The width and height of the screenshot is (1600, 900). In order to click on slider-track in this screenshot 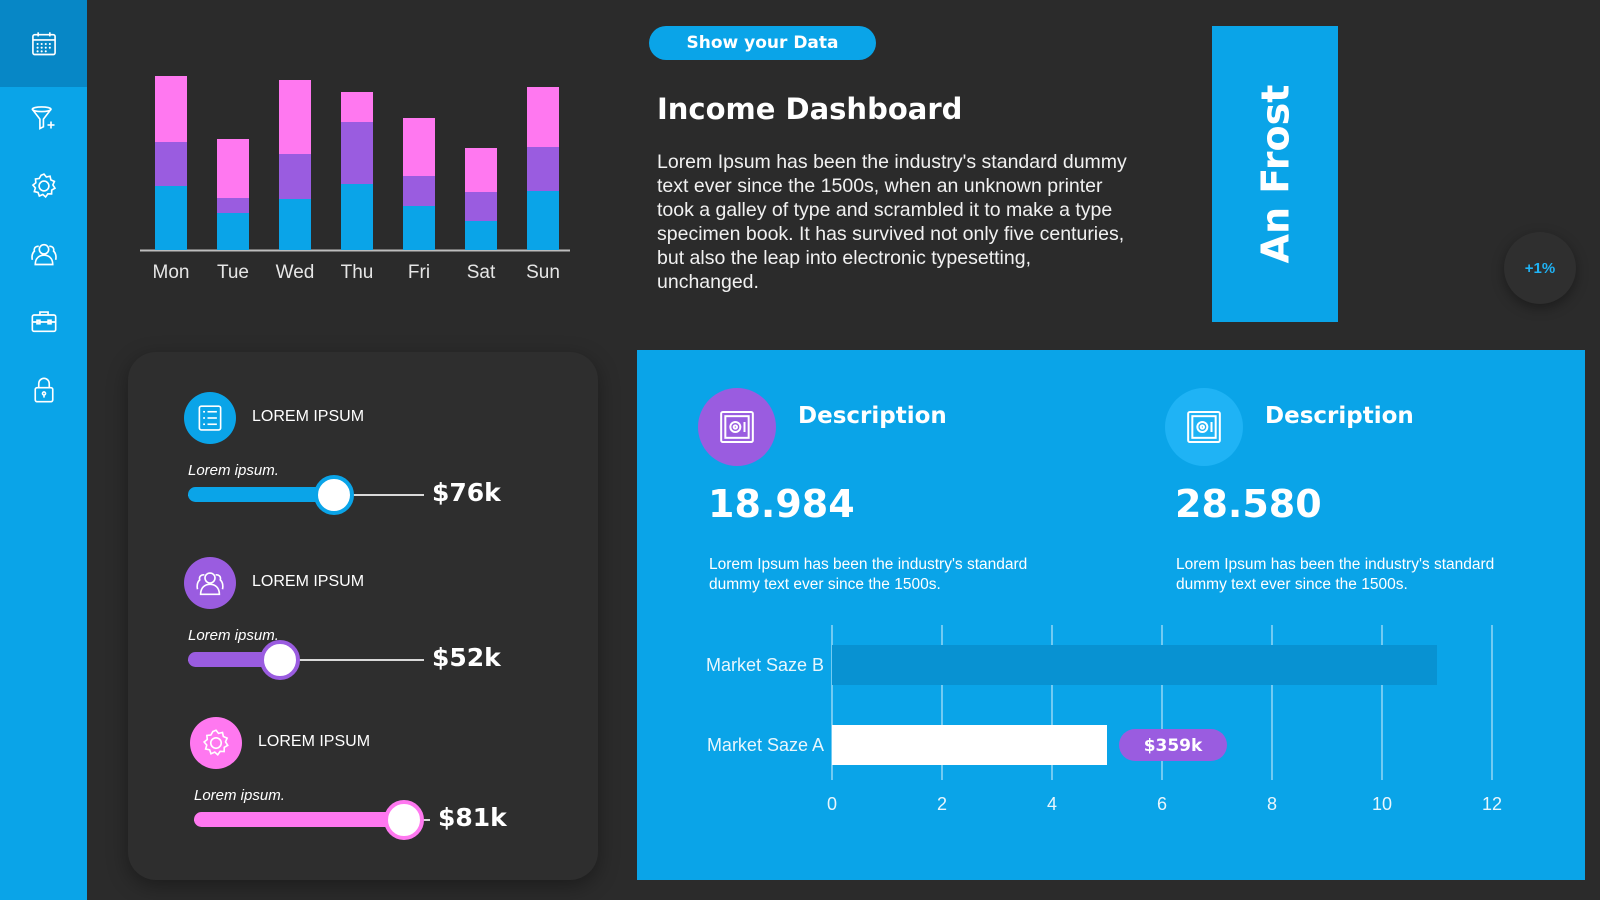, I will do `click(306, 660)`.